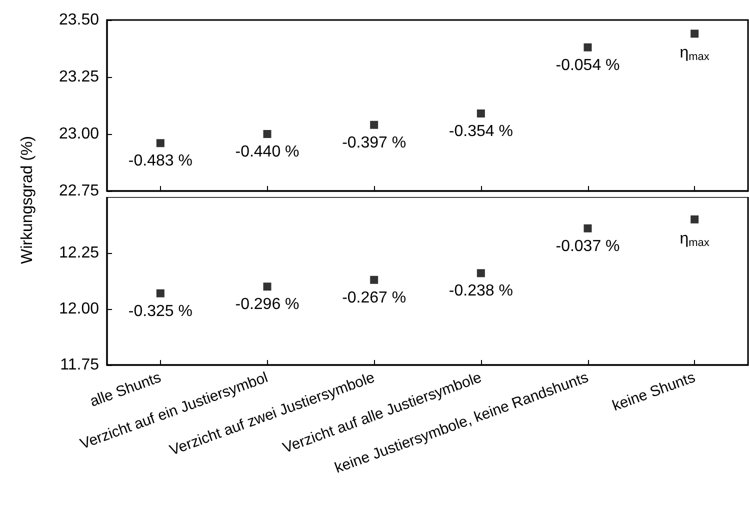 This screenshot has width=749, height=525. What do you see at coordinates (588, 65) in the screenshot?
I see `annotation: -0.054 %` at bounding box center [588, 65].